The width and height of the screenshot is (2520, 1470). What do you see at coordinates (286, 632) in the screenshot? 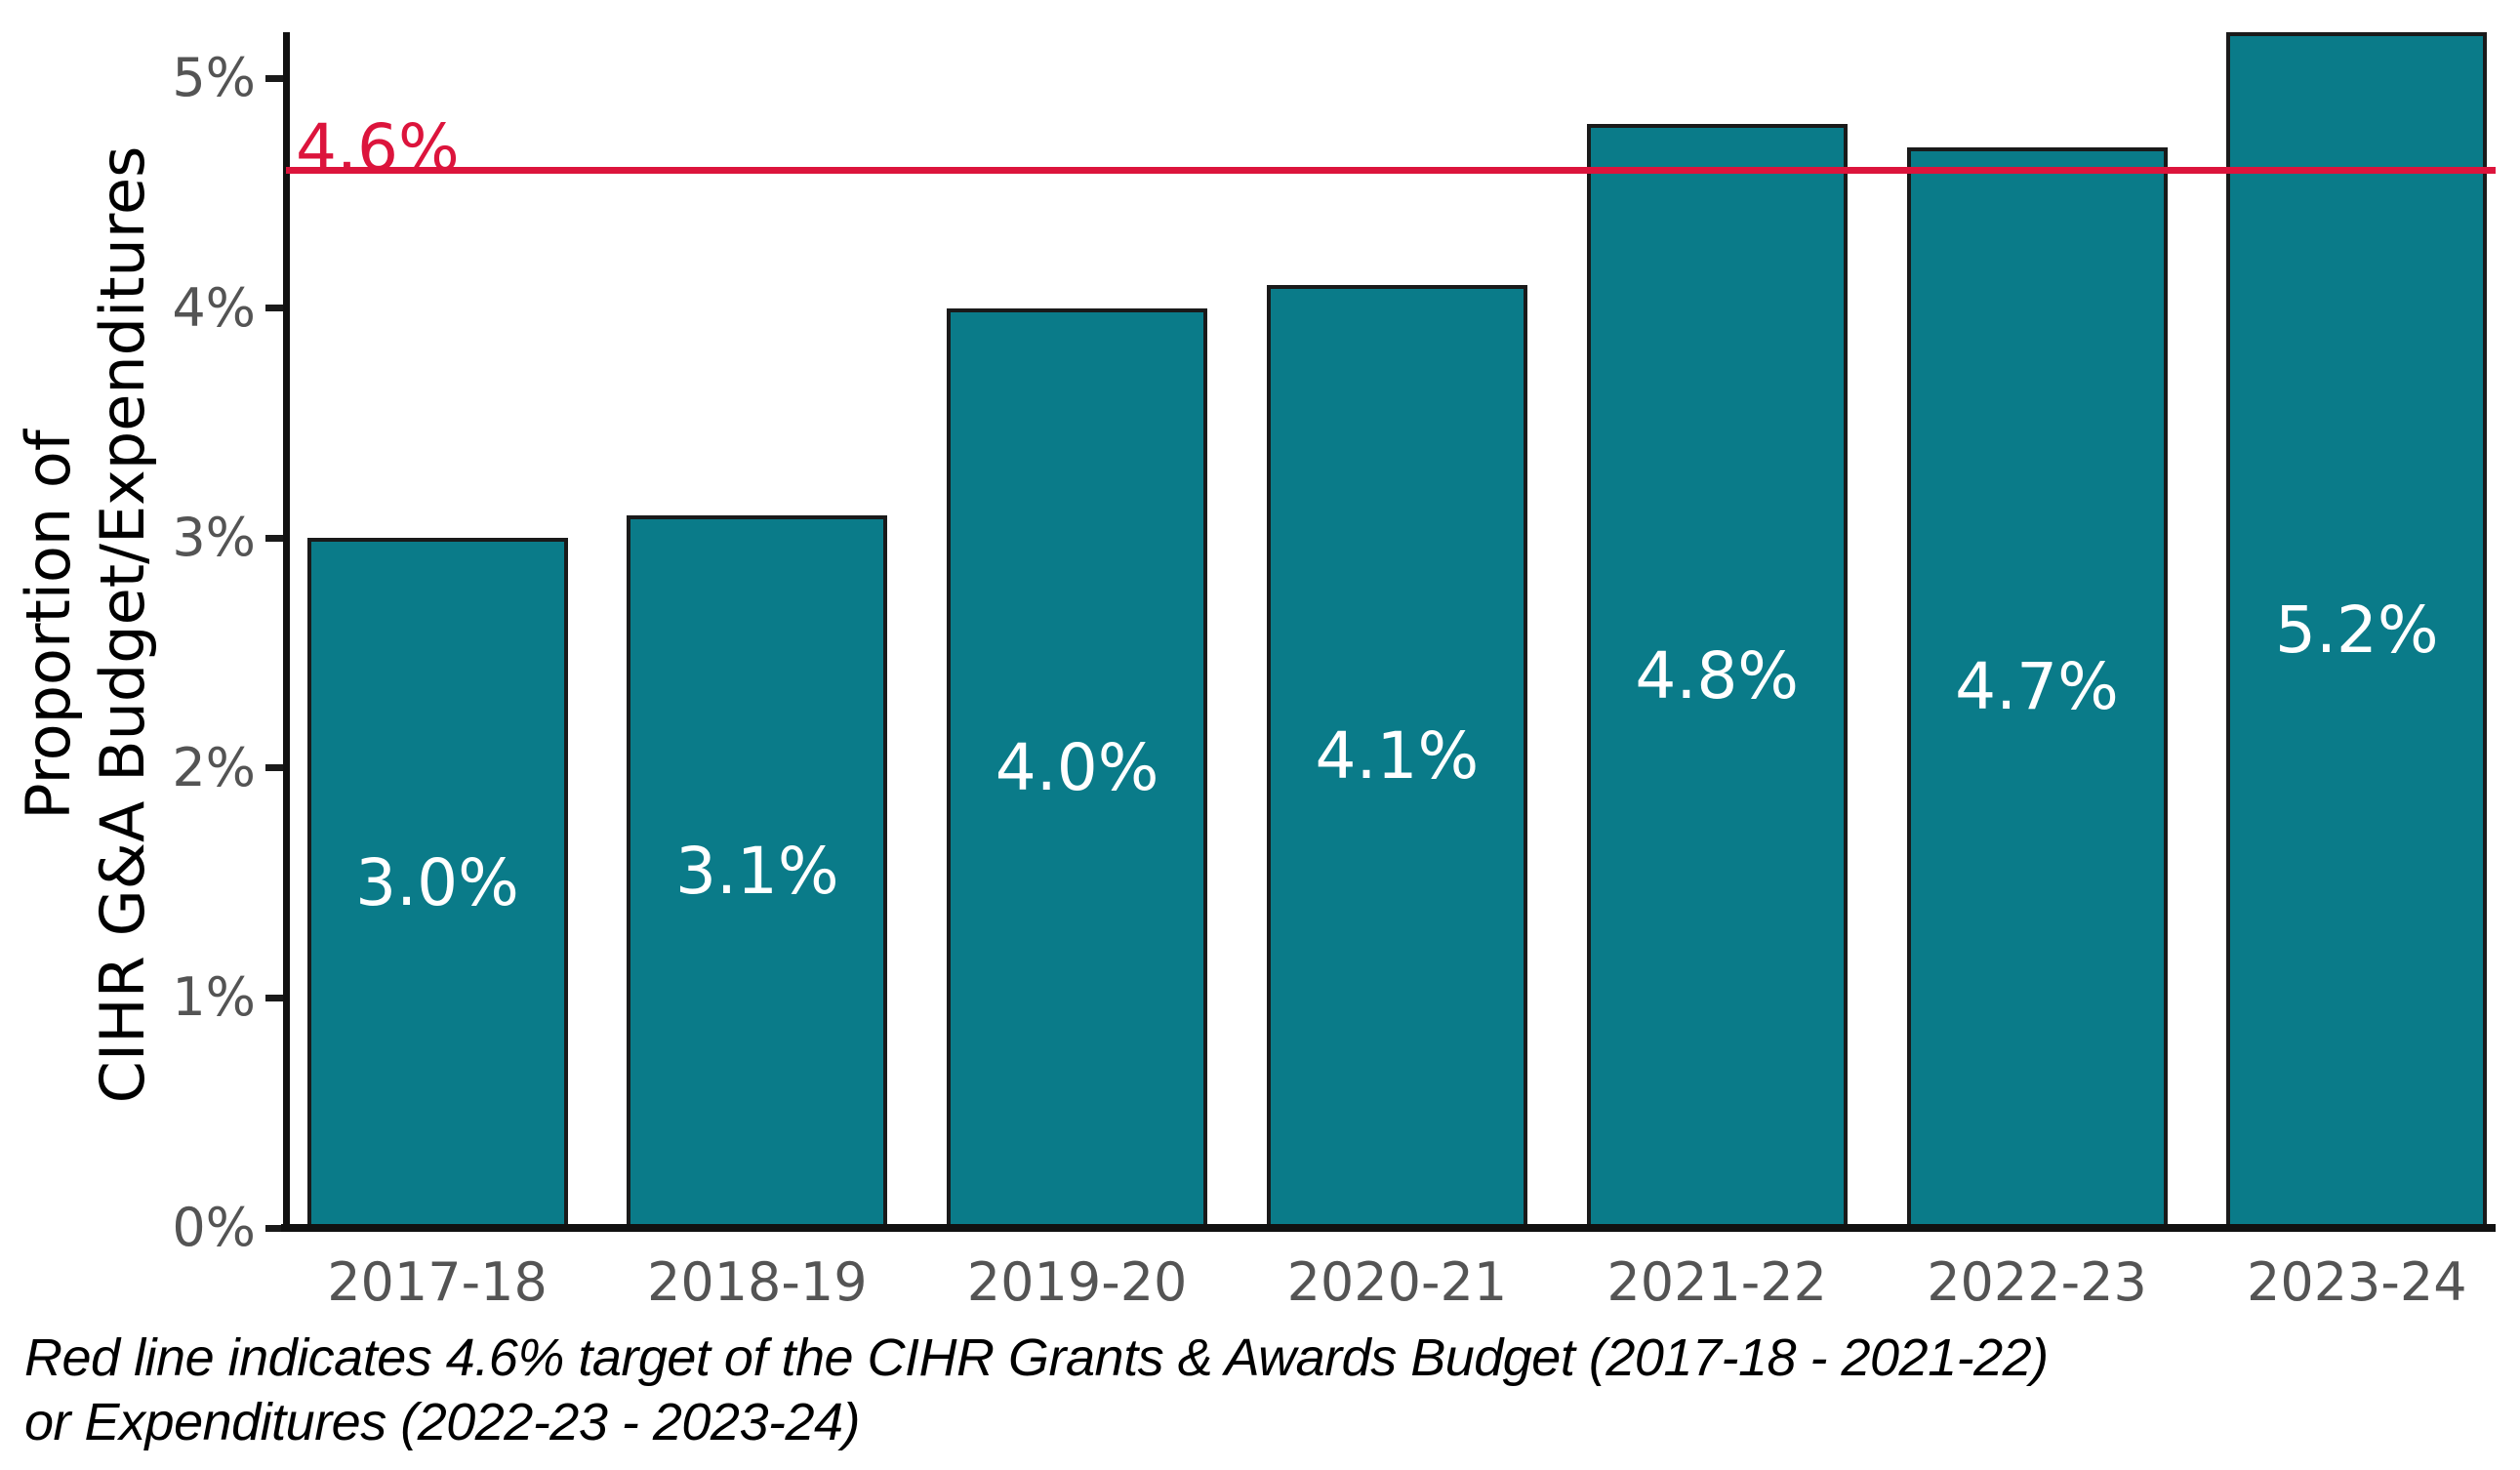
I see `y-axis-line` at bounding box center [286, 632].